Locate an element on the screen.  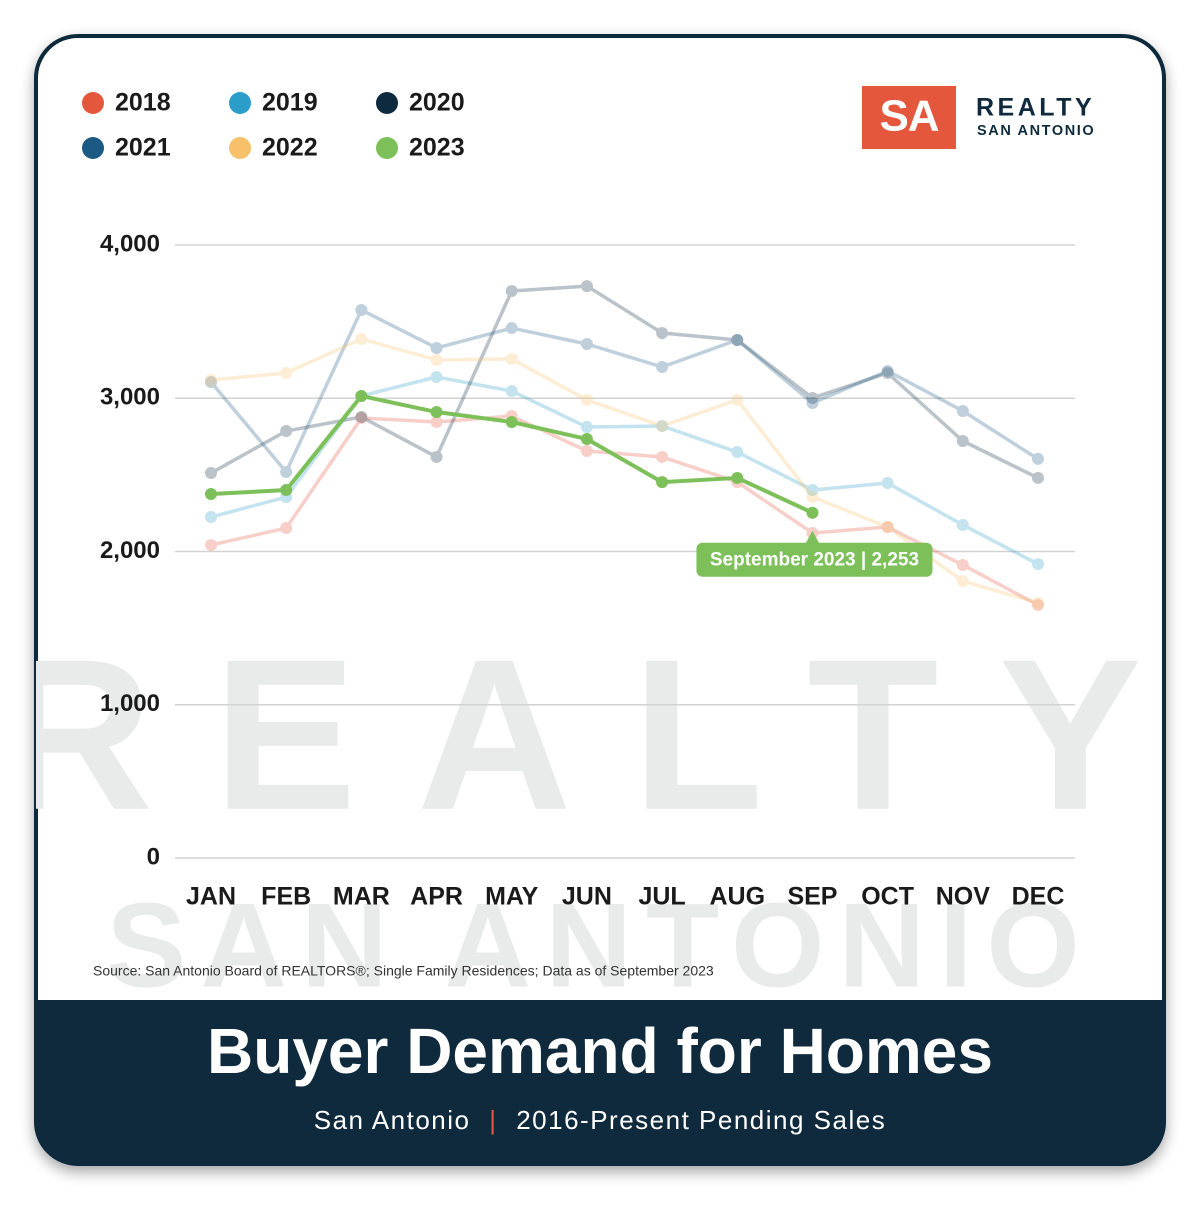
x-tick-label: JUL is located at coordinates (661, 897).